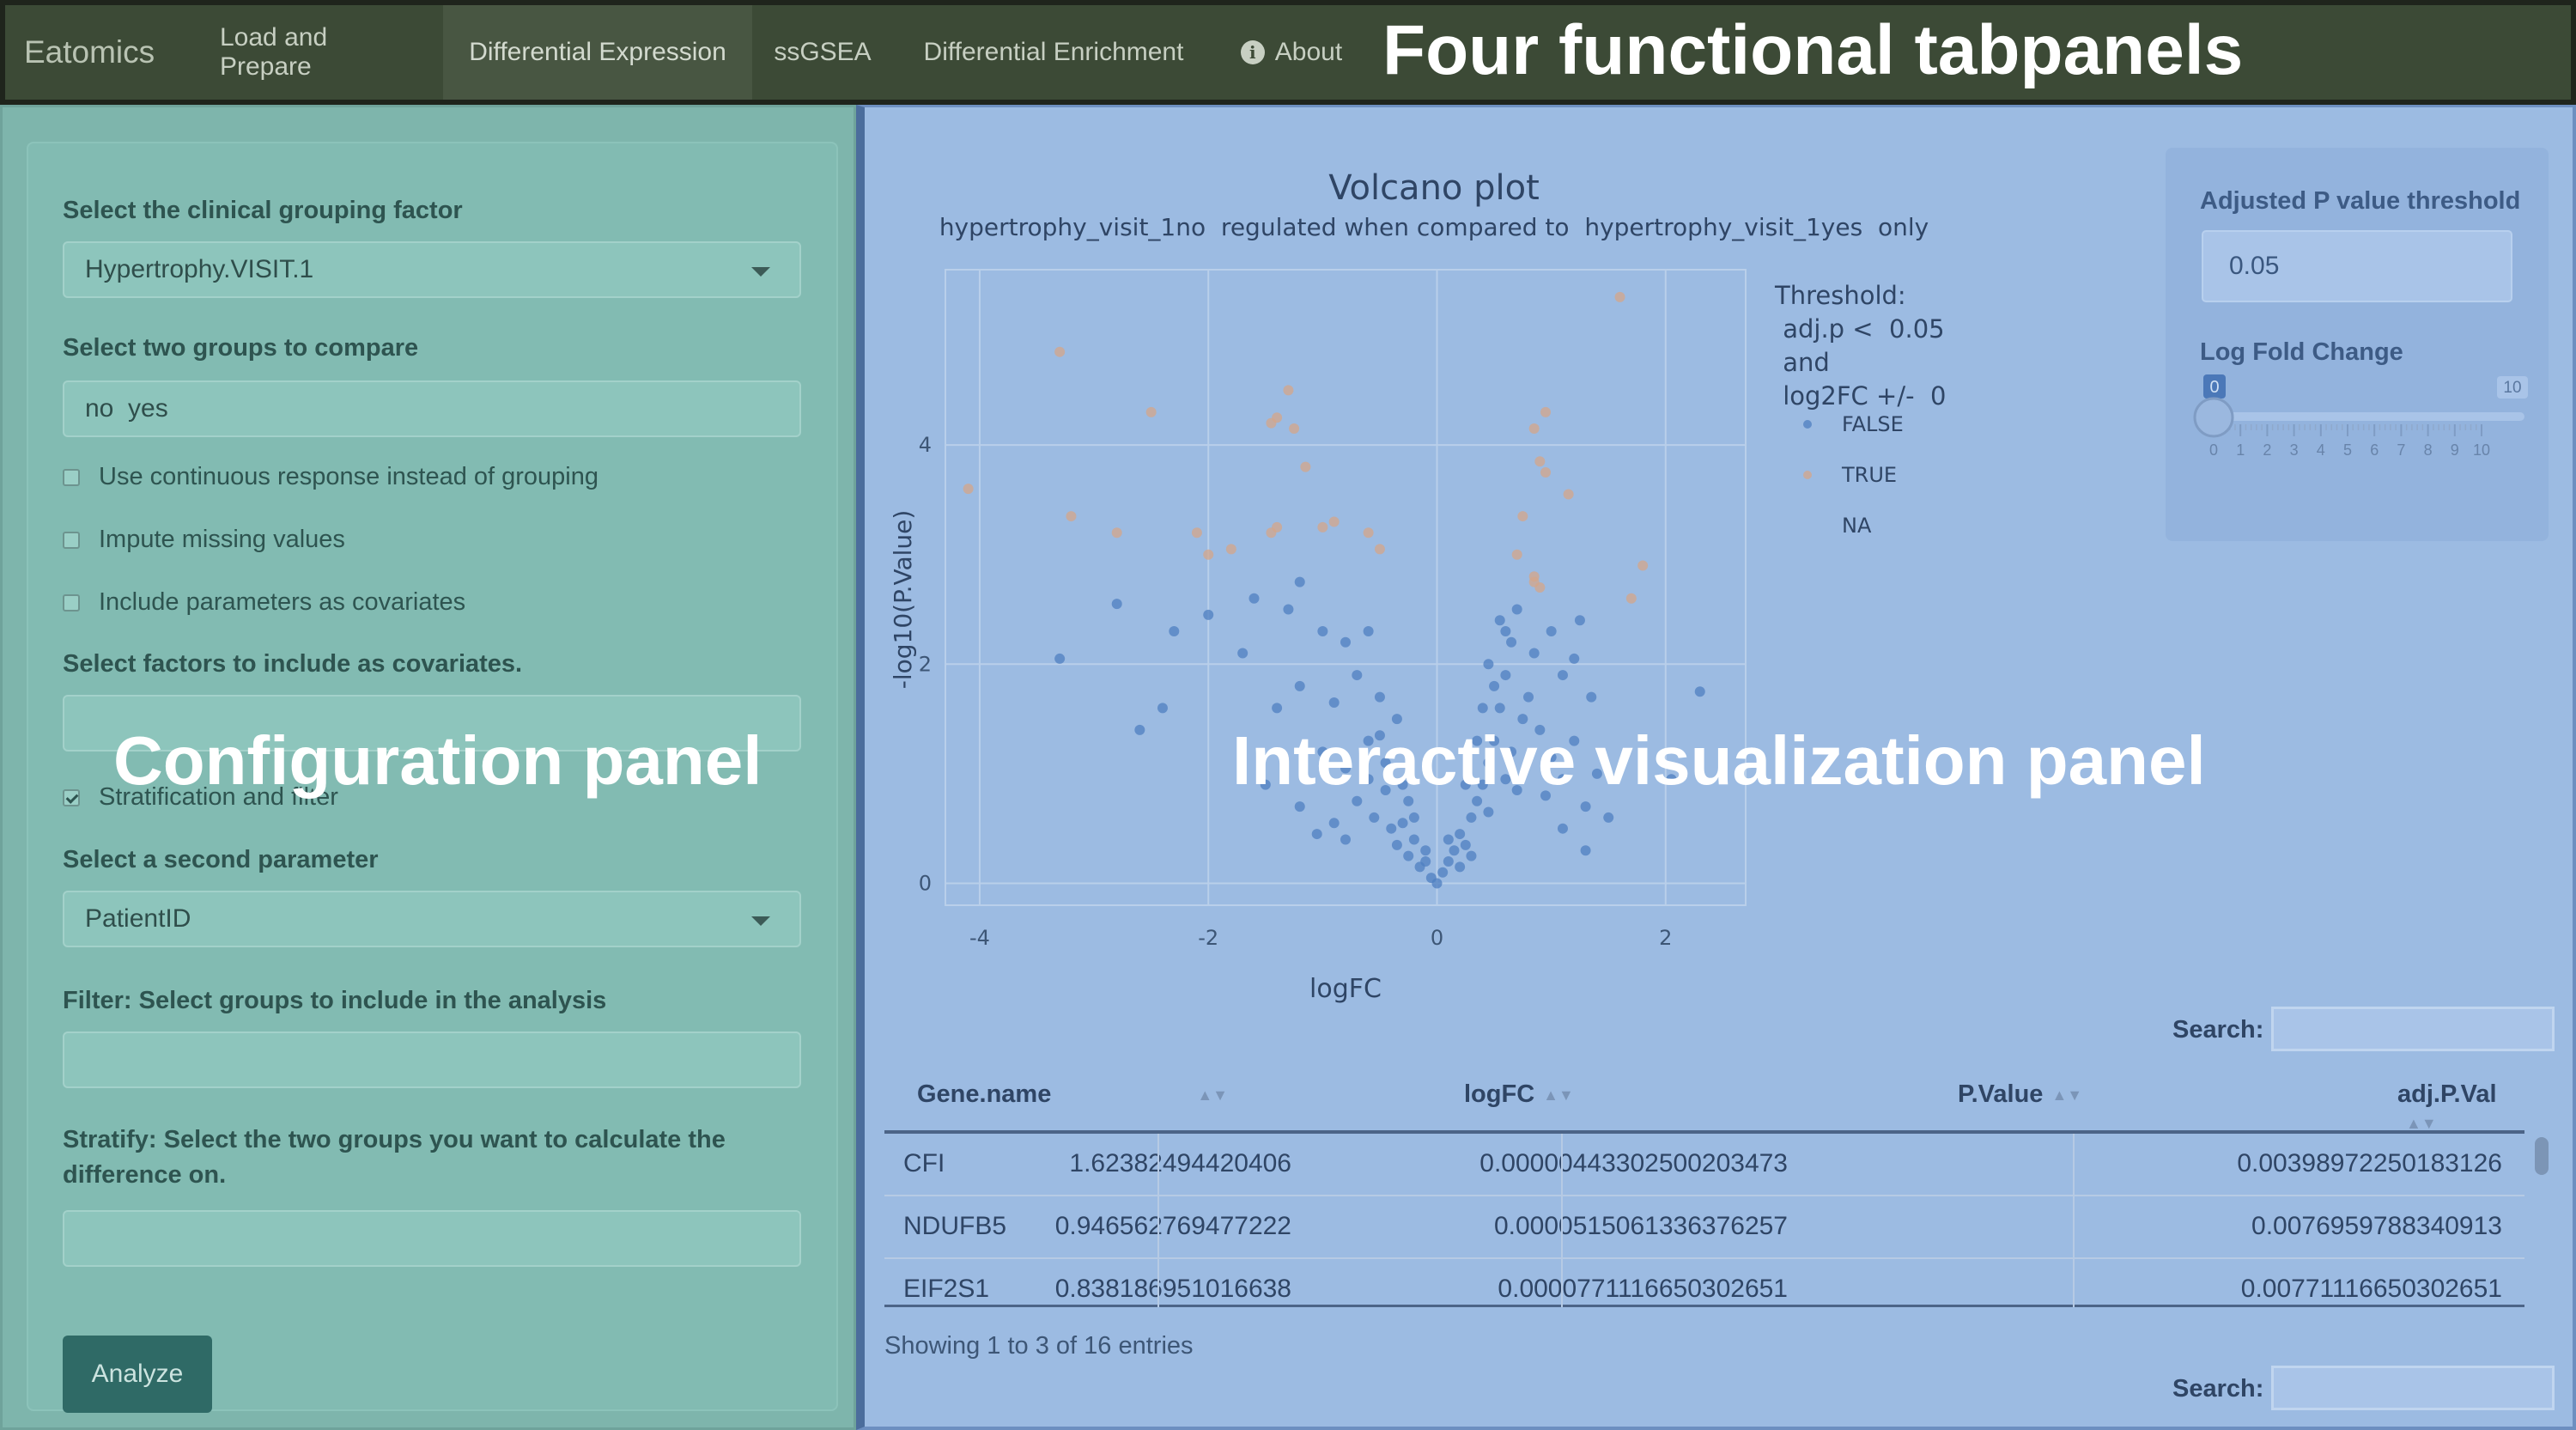  I want to click on annotation-tabpanels: Four functional tabpanels, so click(1813, 50).